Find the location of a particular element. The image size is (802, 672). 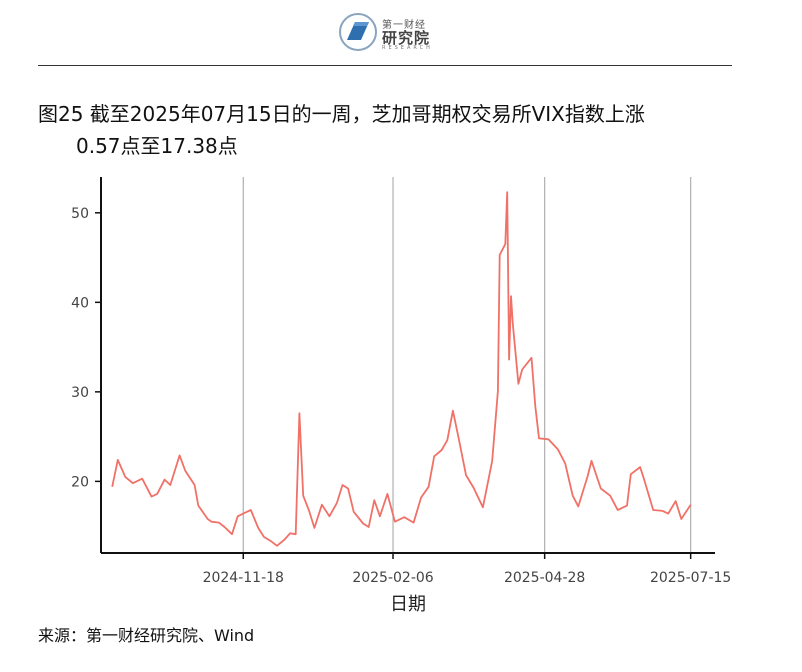

figure-title-line2: 0.57点至17.38点 is located at coordinates (157, 146).